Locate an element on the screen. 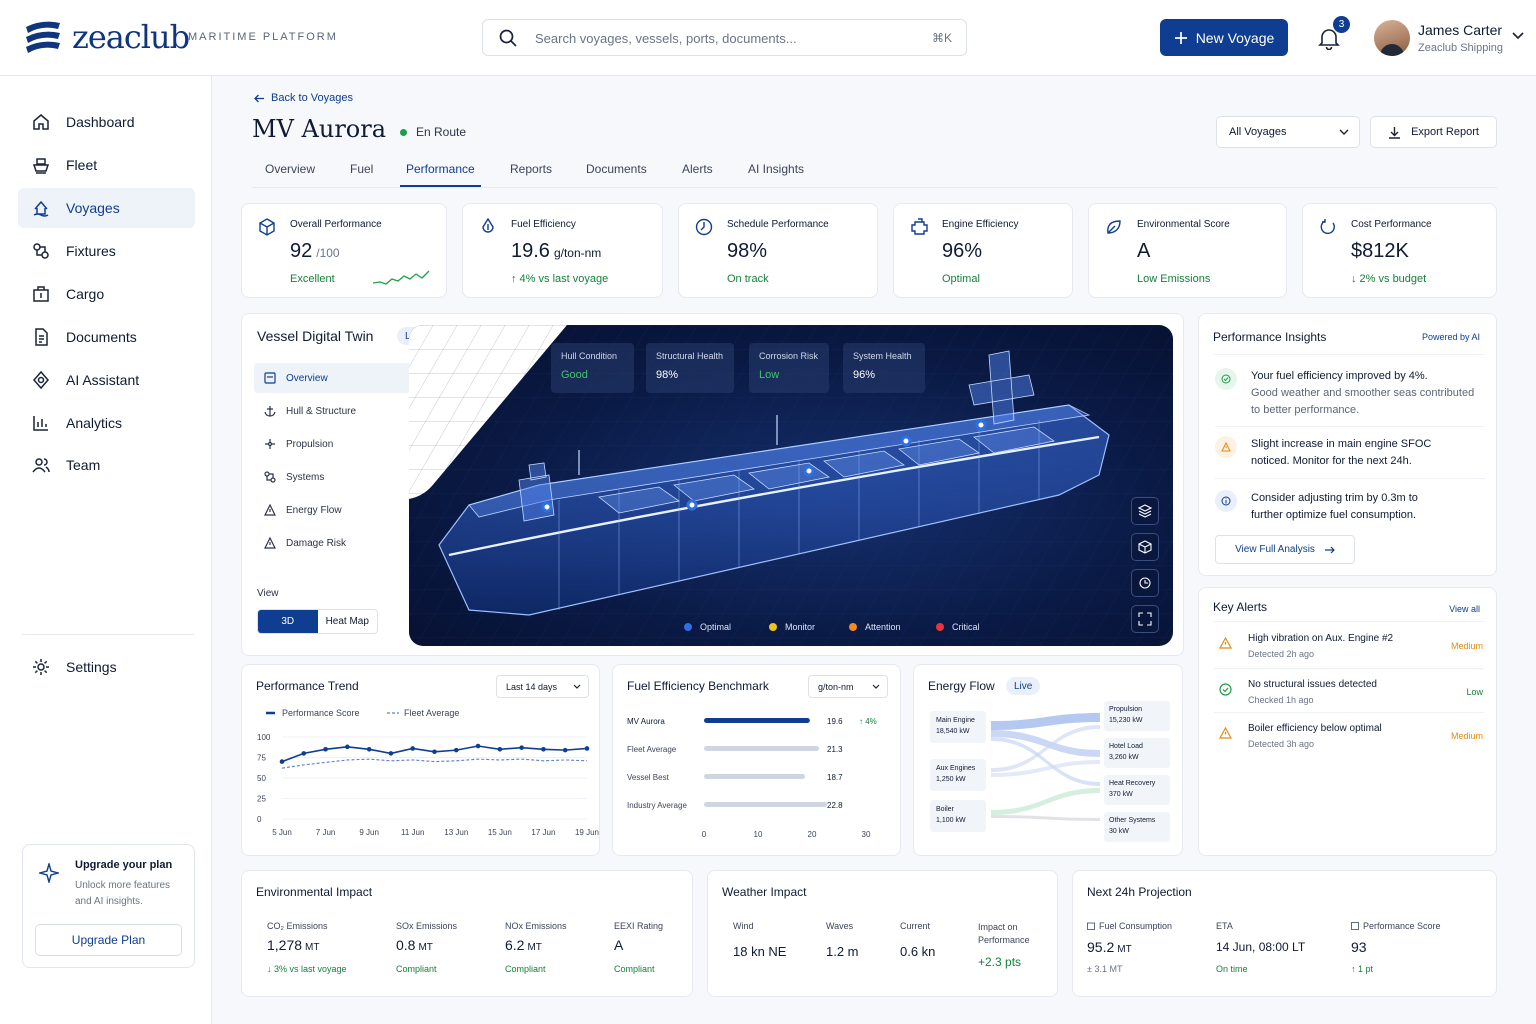 Image resolution: width=1536 pixels, height=1024 pixels. sidebar-item-team: Team is located at coordinates (106, 465).